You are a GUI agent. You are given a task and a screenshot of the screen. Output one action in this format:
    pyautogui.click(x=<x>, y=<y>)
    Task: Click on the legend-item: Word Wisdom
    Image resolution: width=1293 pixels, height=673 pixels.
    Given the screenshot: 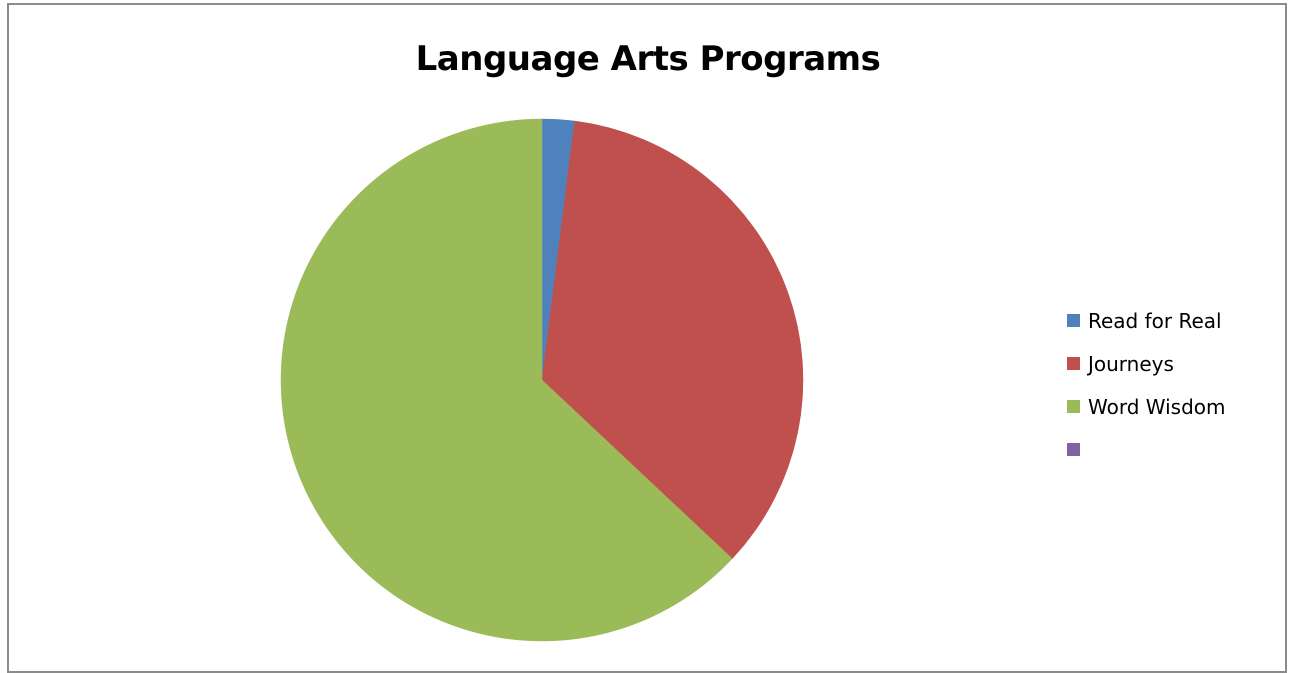 What is the action you would take?
    pyautogui.click(x=1146, y=406)
    